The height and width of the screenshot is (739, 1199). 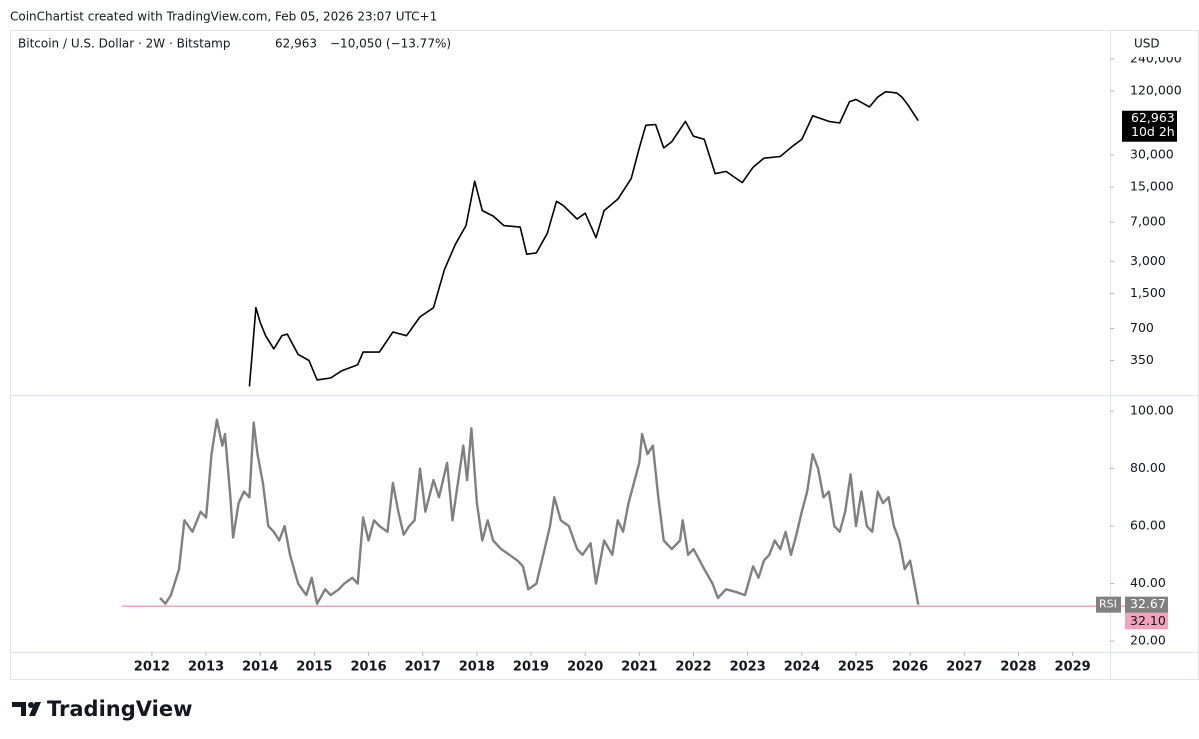 What do you see at coordinates (1018, 667) in the screenshot?
I see `x-tick-label: 2028` at bounding box center [1018, 667].